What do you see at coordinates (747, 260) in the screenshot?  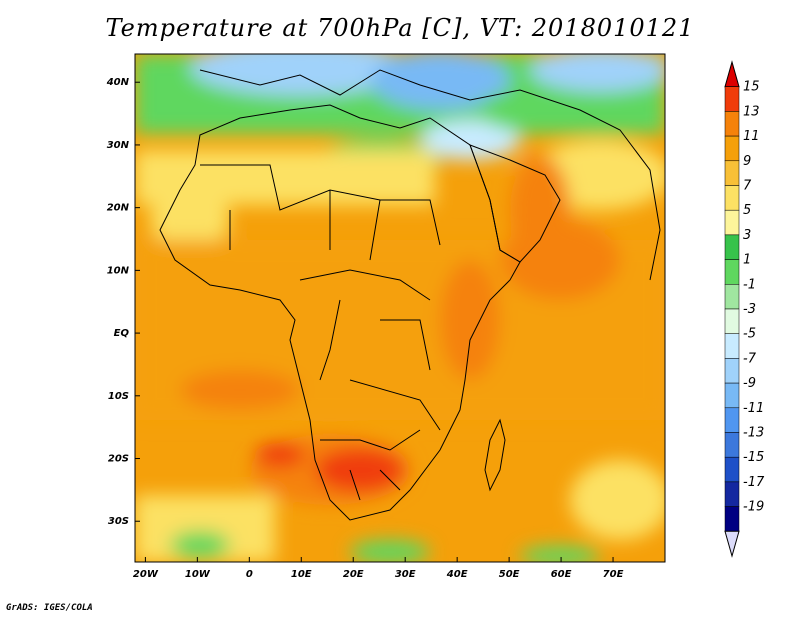 I see `colorbar-label: 1` at bounding box center [747, 260].